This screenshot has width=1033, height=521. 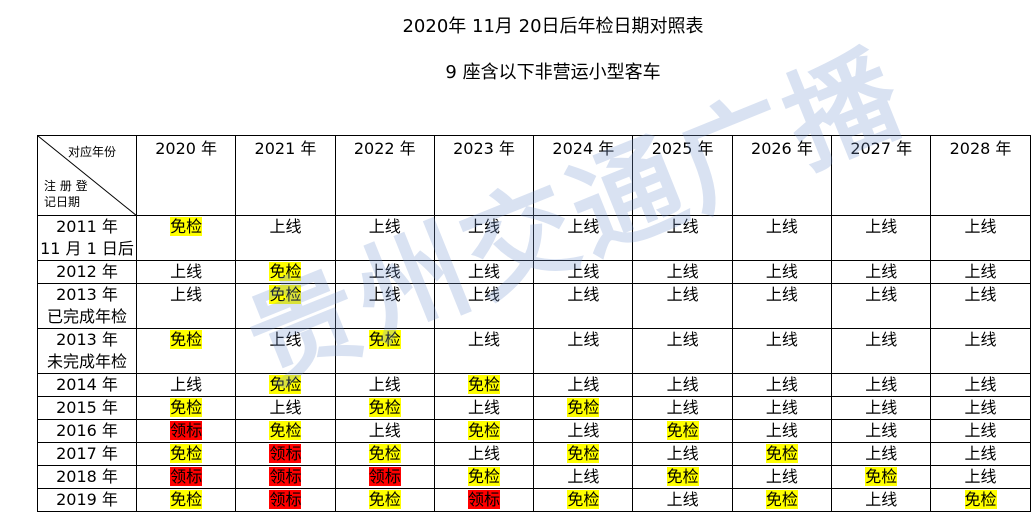 I want to click on row-label-line: 2016 年, so click(x=87, y=430).